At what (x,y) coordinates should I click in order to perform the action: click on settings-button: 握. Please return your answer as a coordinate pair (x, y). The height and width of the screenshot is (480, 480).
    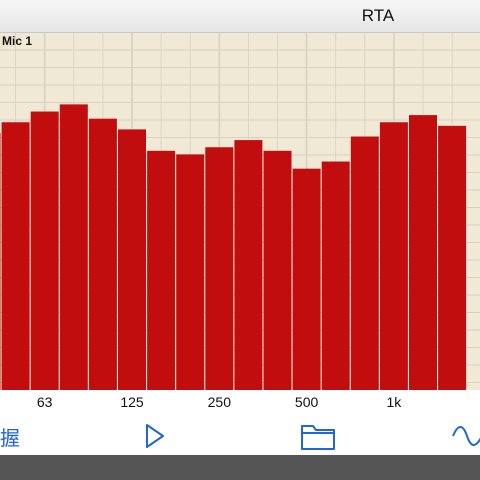
    Looking at the image, I should click on (11, 436).